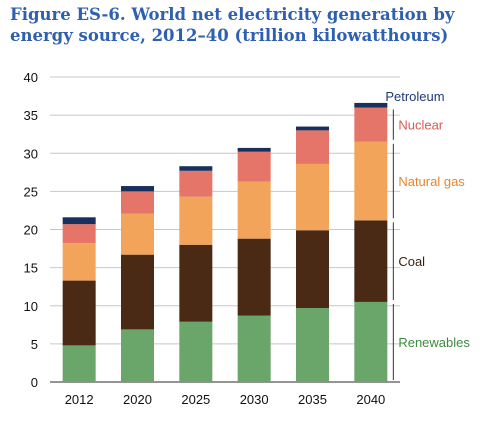 The image size is (486, 424). What do you see at coordinates (371, 124) in the screenshot?
I see `bar-nuclear-2040` at bounding box center [371, 124].